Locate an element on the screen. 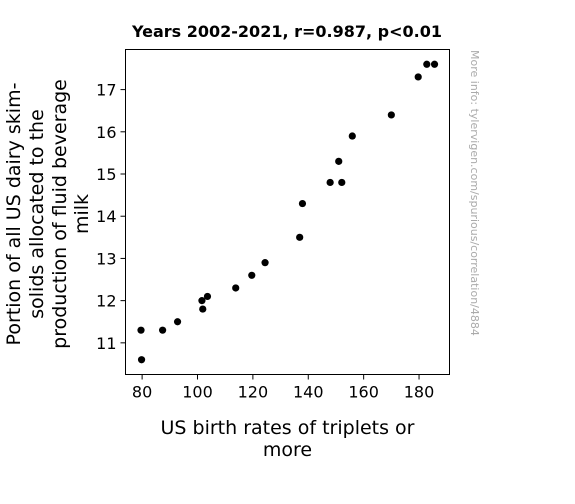 The image size is (575, 504). x-tick-label: 100 is located at coordinates (197, 392).